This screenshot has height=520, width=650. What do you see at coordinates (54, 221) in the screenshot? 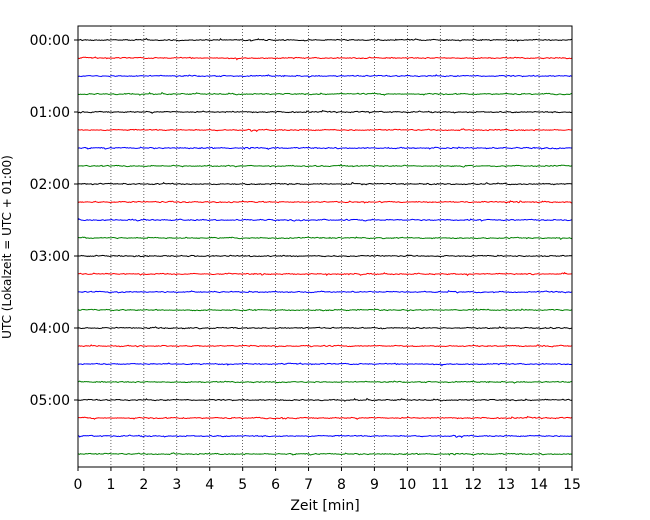
I see `y-axis-ticks: 00:00 01:00 02:00 03:00 04:00 05:00` at bounding box center [54, 221].